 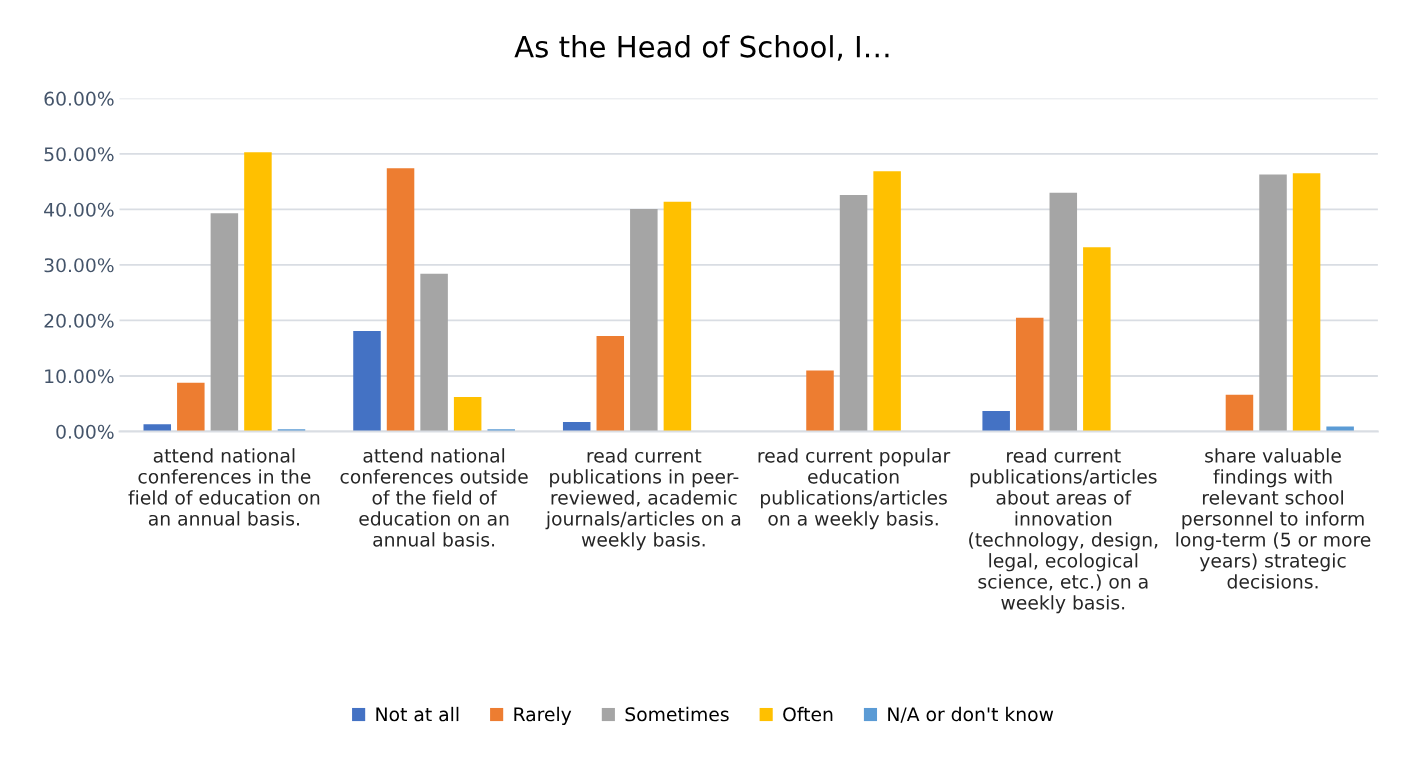 I want to click on x-tick-label: attend national conferences in the field of education on an annual basis., so click(x=224, y=487).